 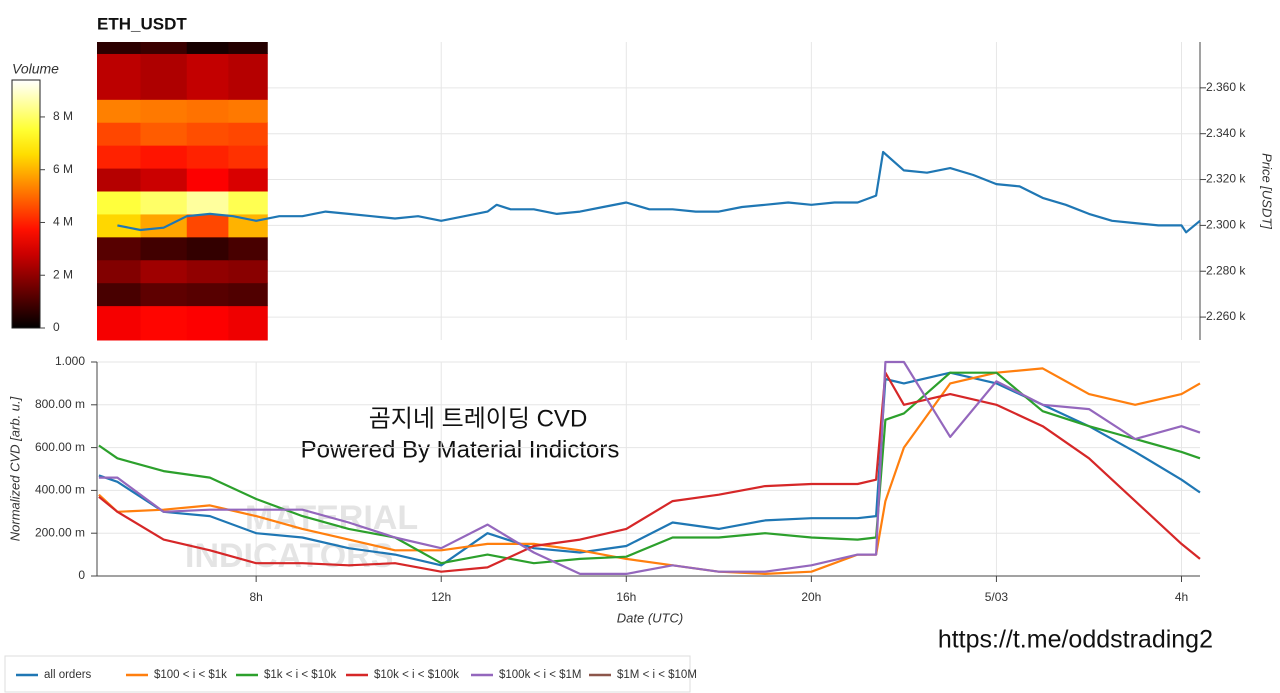 What do you see at coordinates (63, 274) in the screenshot?
I see `colorbar-tick-label: 2 M` at bounding box center [63, 274].